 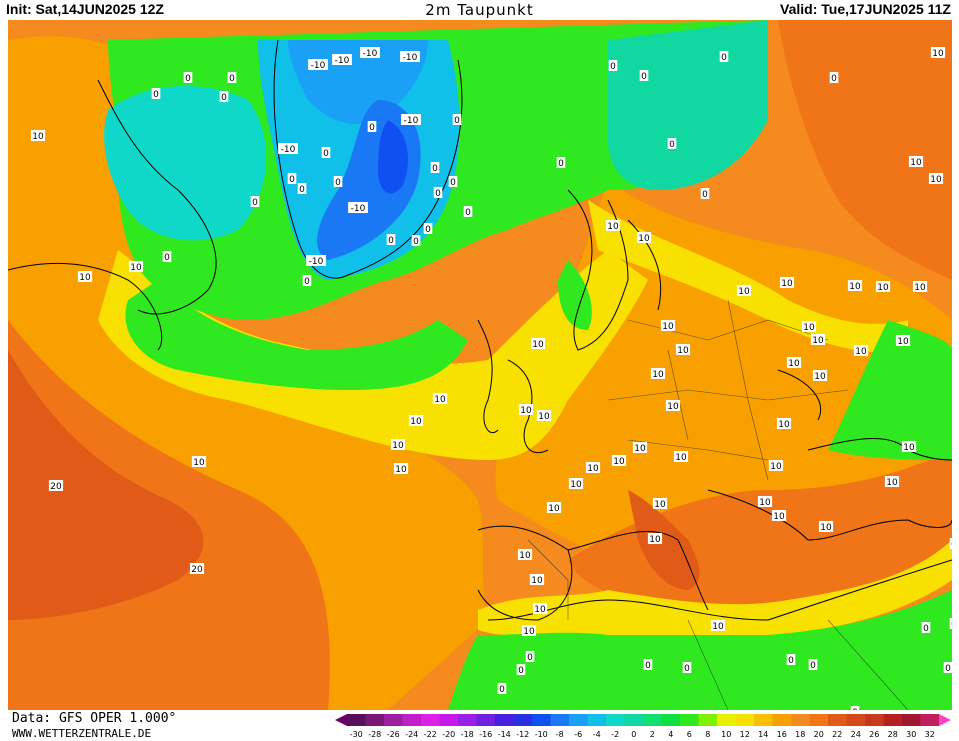 I want to click on legend-tick-label: -18, so click(x=467, y=734).